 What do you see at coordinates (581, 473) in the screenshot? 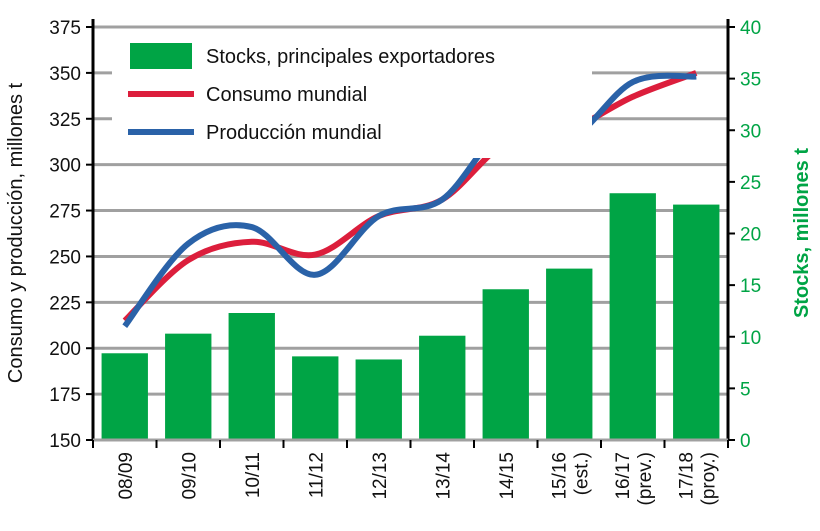
I see `x-tick-label-line: (est.)` at bounding box center [581, 473].